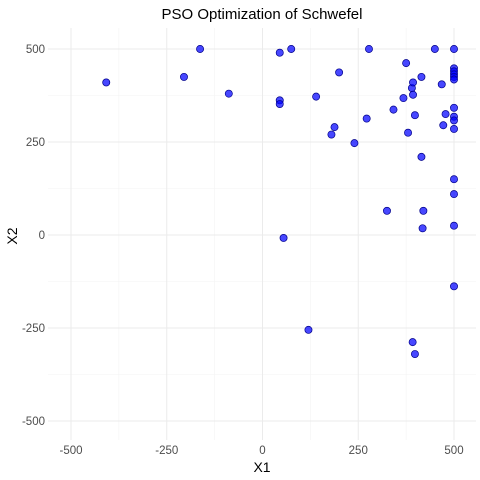 The height and width of the screenshot is (480, 480). I want to click on y-tick-label: -250, so click(33, 329).